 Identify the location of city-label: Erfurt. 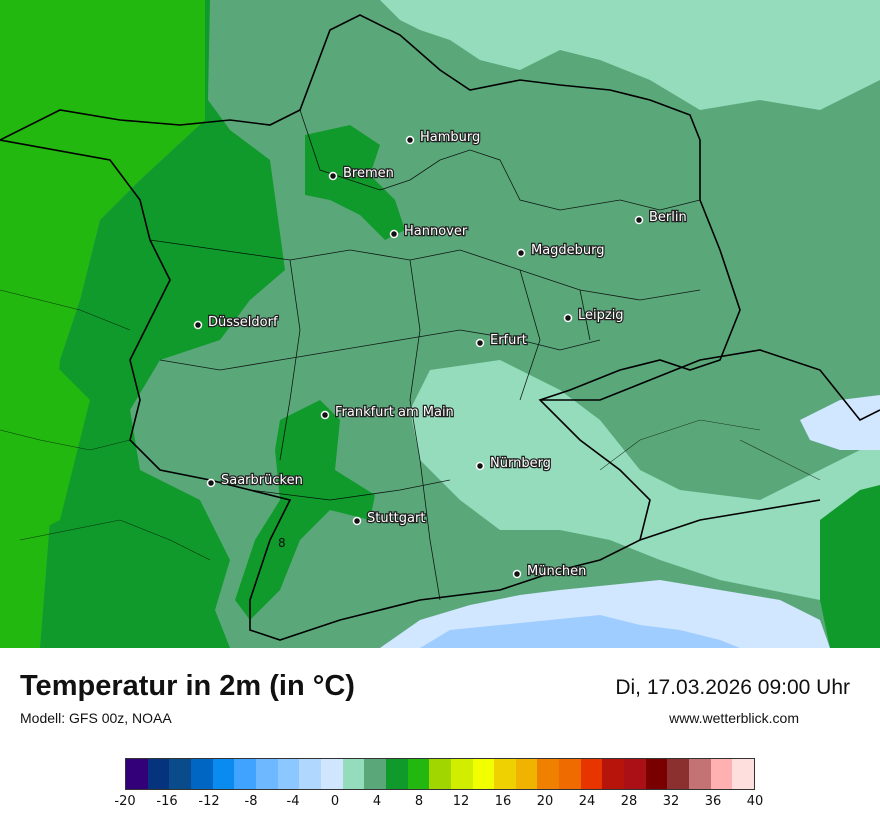
(508, 340).